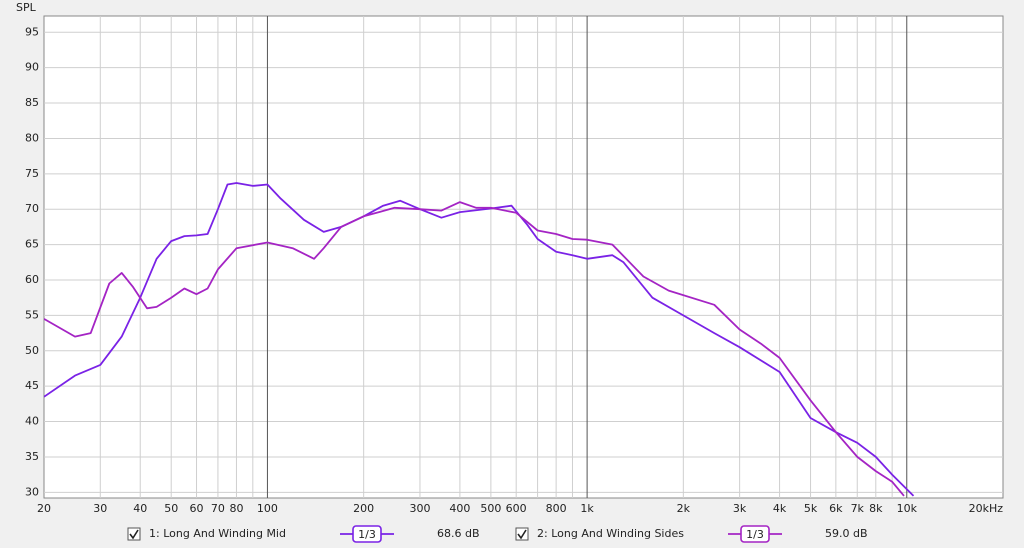  What do you see at coordinates (907, 508) in the screenshot?
I see `x-tick-label: 10k` at bounding box center [907, 508].